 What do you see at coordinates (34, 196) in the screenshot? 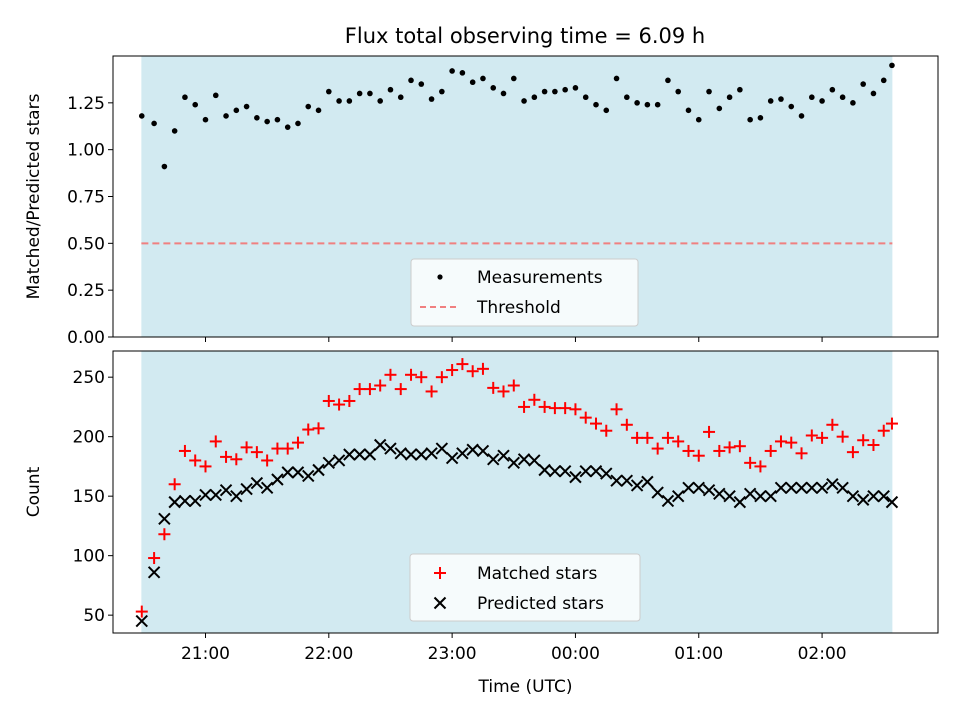
I see `ratio-y-axis-label: Matched/Predicted stars` at bounding box center [34, 196].